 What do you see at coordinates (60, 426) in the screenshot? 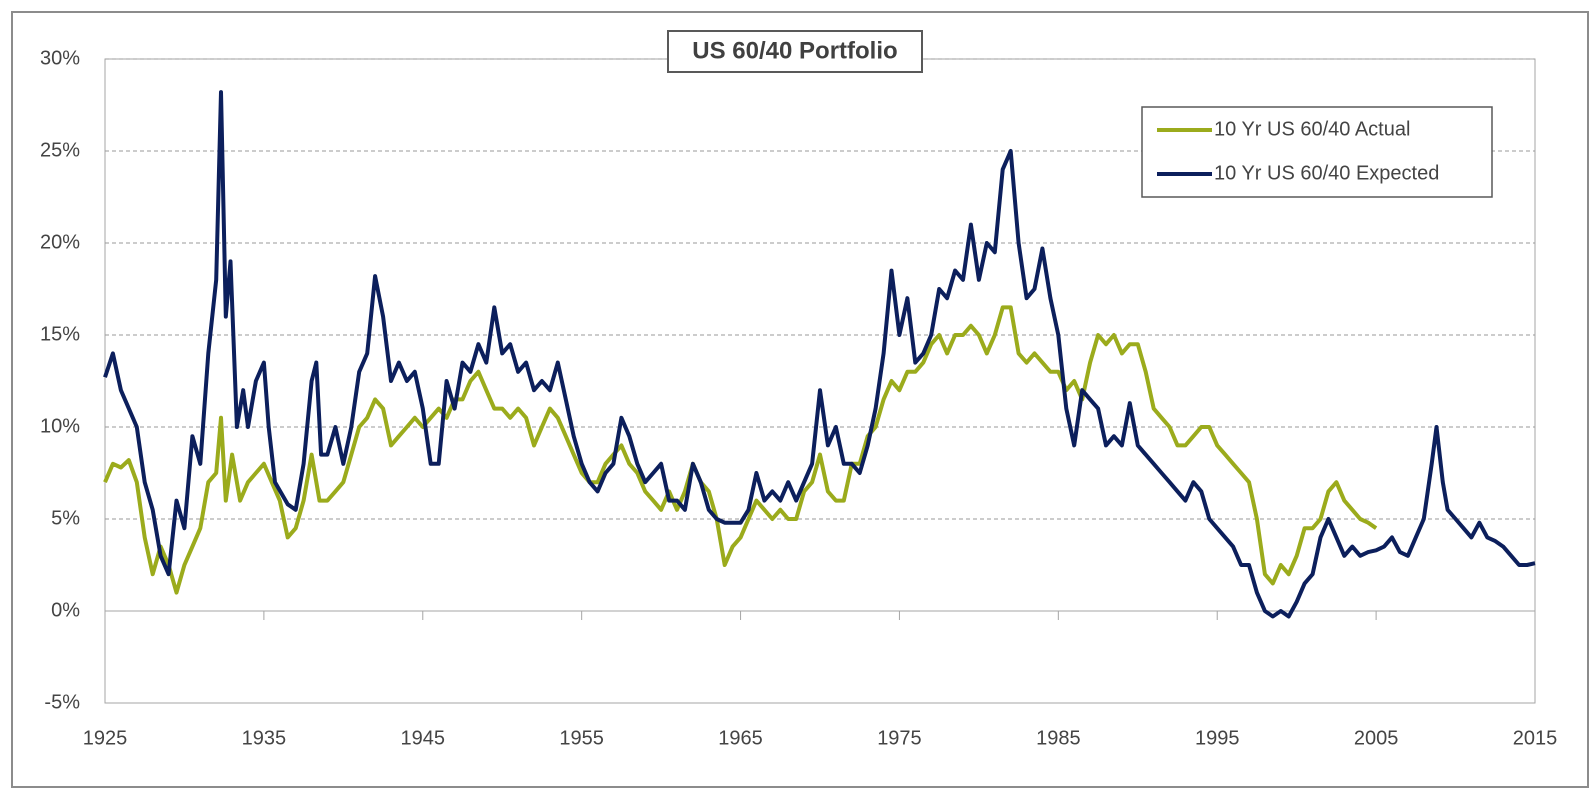
I see `y-tick-label: 10%` at bounding box center [60, 426].